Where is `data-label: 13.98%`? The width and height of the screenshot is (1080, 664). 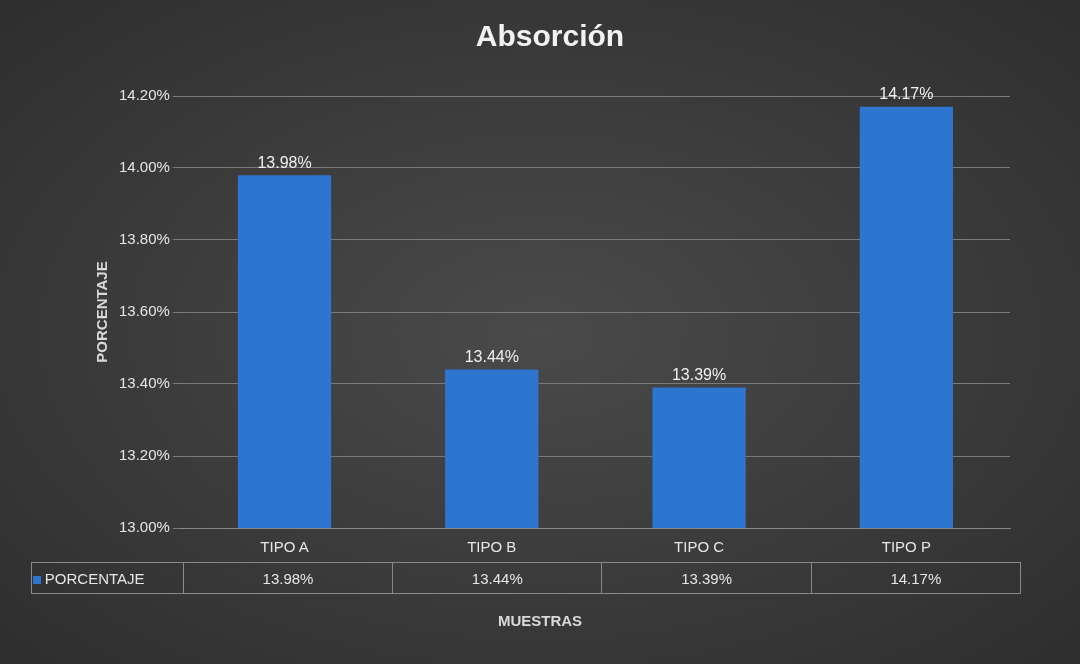 data-label: 13.98% is located at coordinates (288, 578).